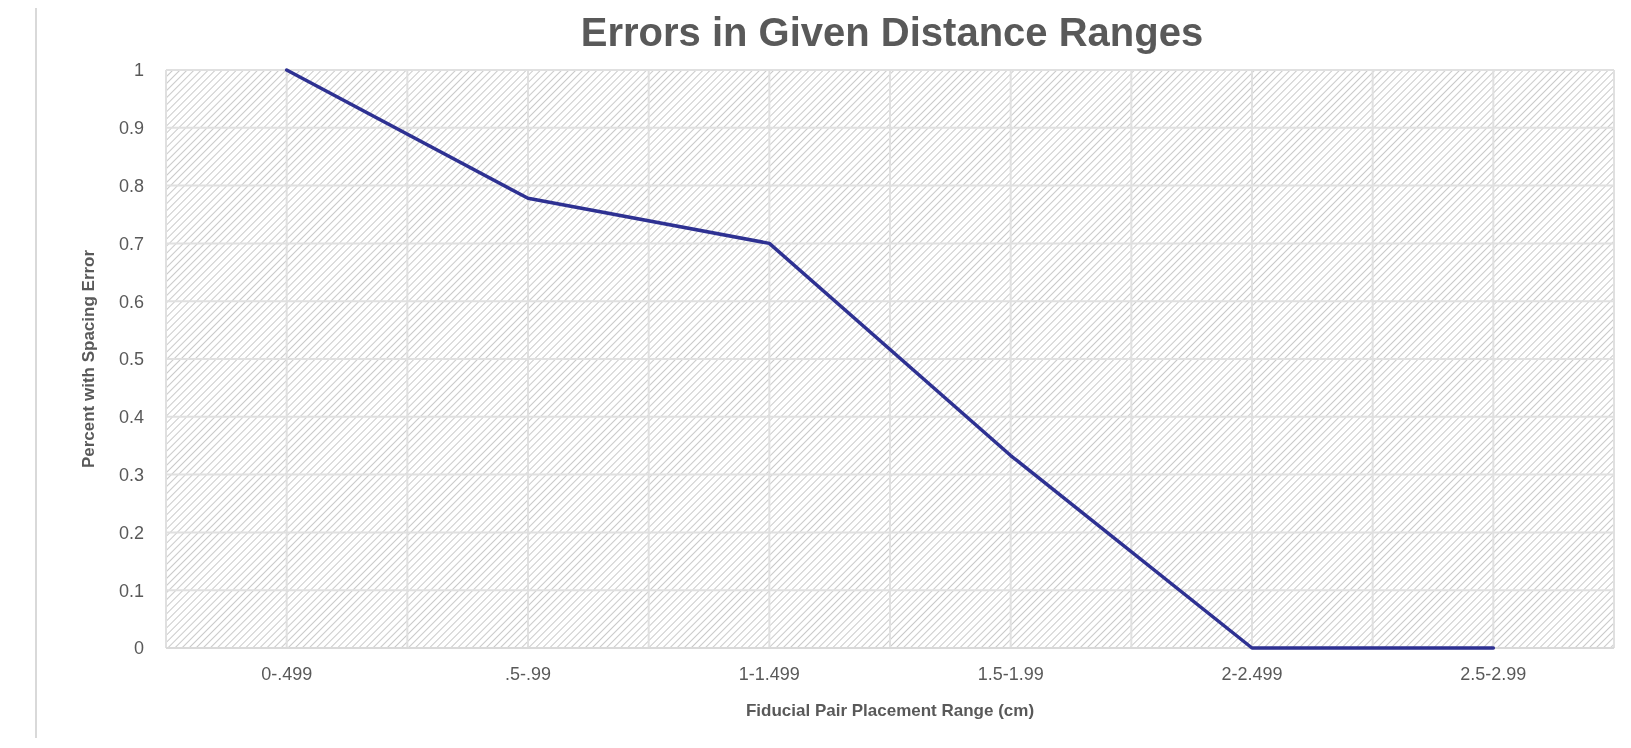 The width and height of the screenshot is (1631, 748). What do you see at coordinates (131, 417) in the screenshot?
I see `y-tick-label: 0.4` at bounding box center [131, 417].